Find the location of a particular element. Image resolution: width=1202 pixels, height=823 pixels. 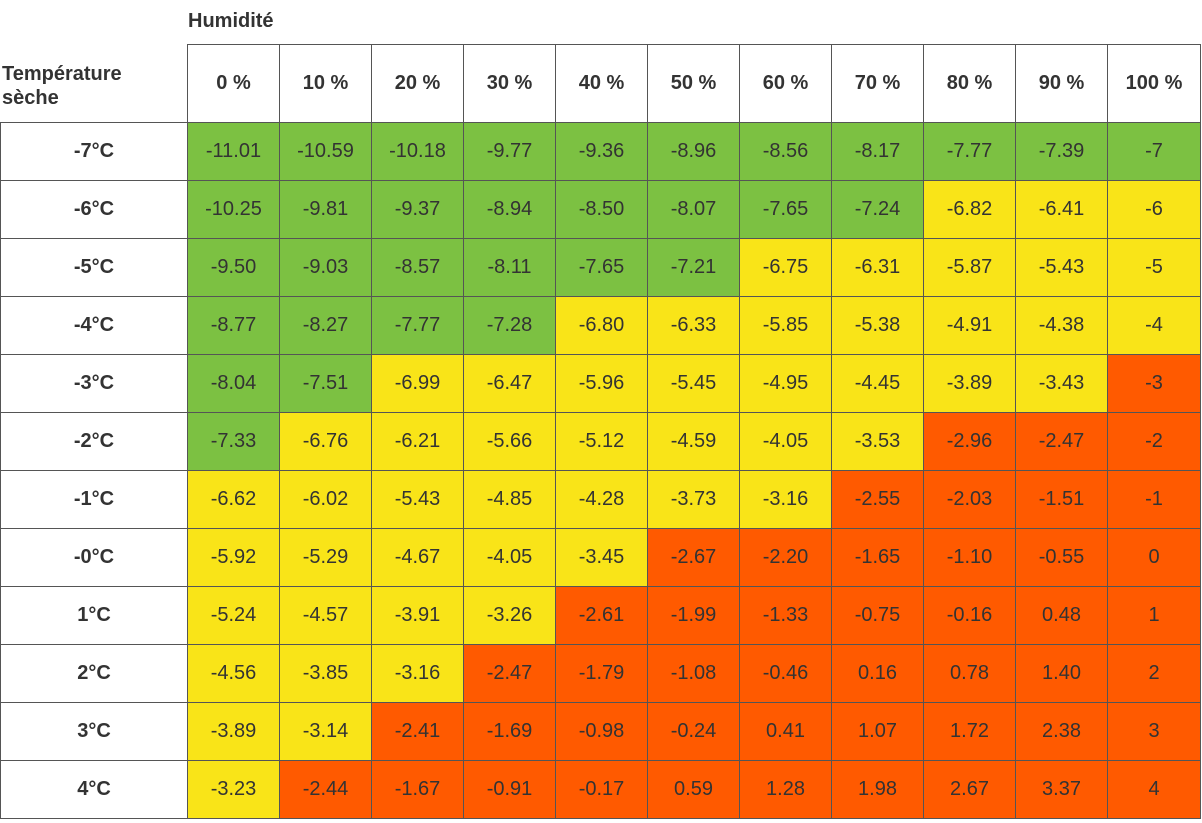

table-cell: -5.87 is located at coordinates (969, 267).